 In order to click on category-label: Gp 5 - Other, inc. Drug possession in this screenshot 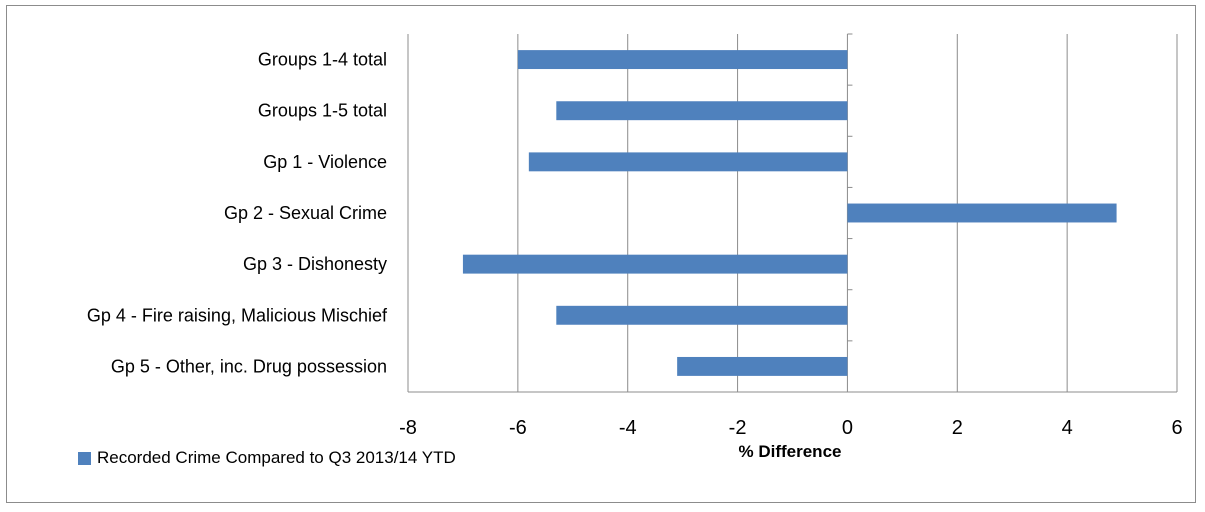, I will do `click(249, 366)`.